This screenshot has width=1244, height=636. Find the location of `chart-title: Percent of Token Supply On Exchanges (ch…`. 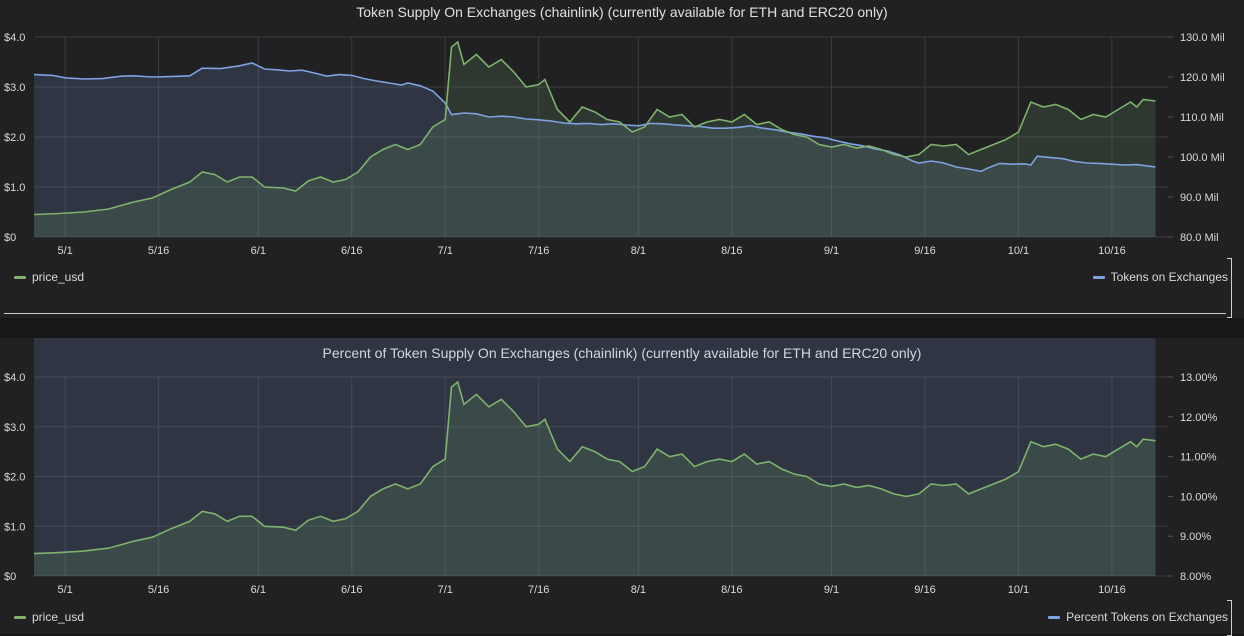

chart-title: Percent of Token Supply On Exchanges (ch… is located at coordinates (622, 353).